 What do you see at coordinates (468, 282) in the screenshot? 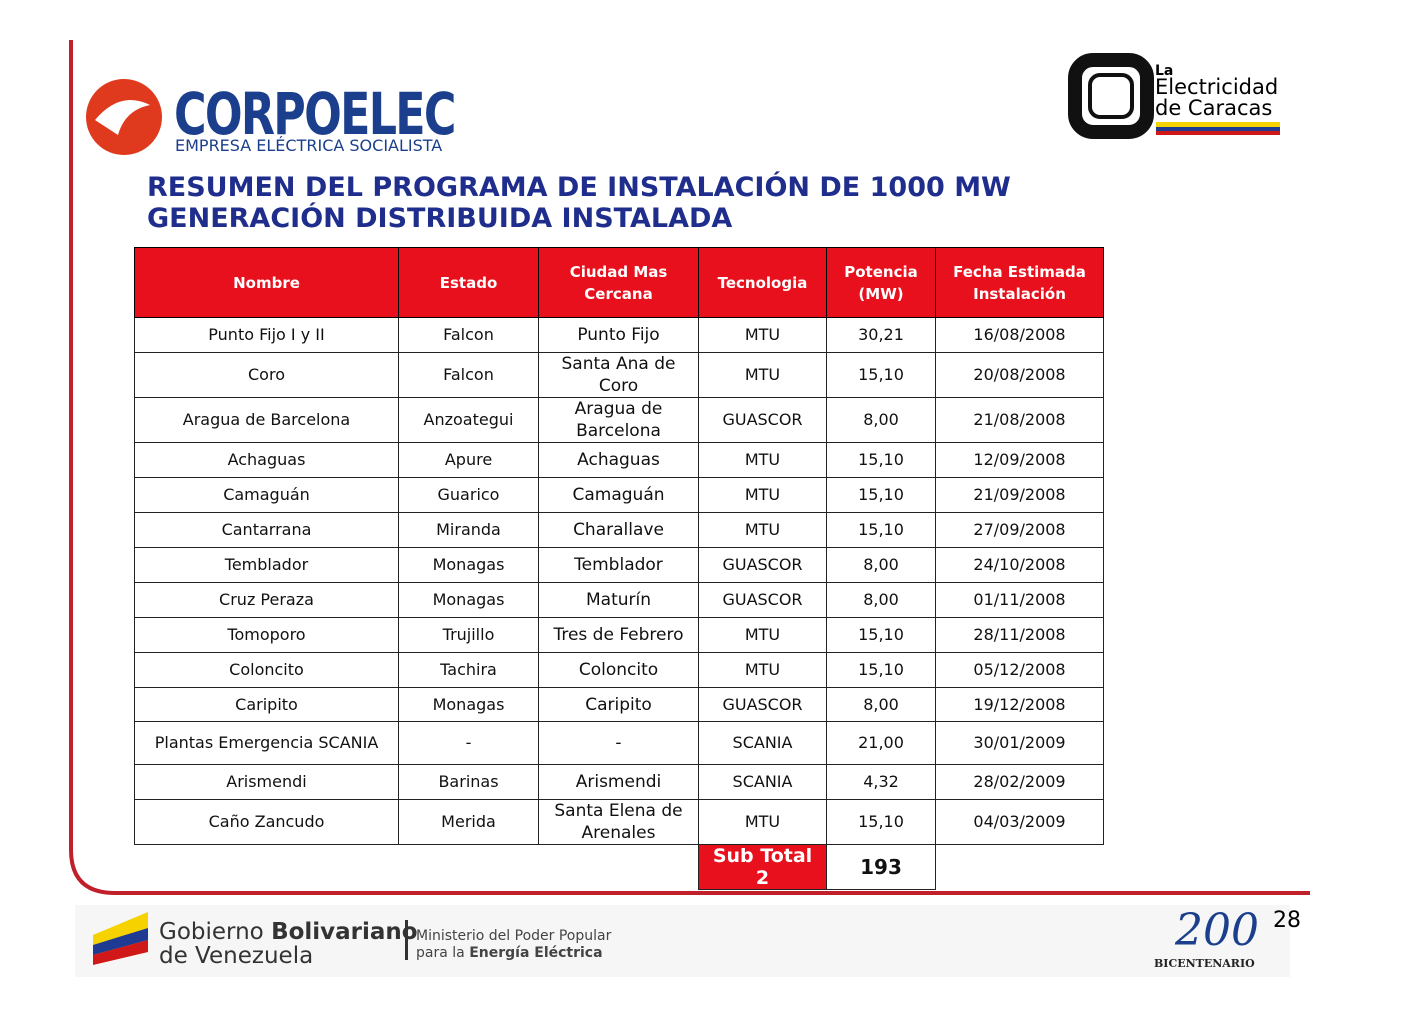
I see `header-cell: Estado` at bounding box center [468, 282].